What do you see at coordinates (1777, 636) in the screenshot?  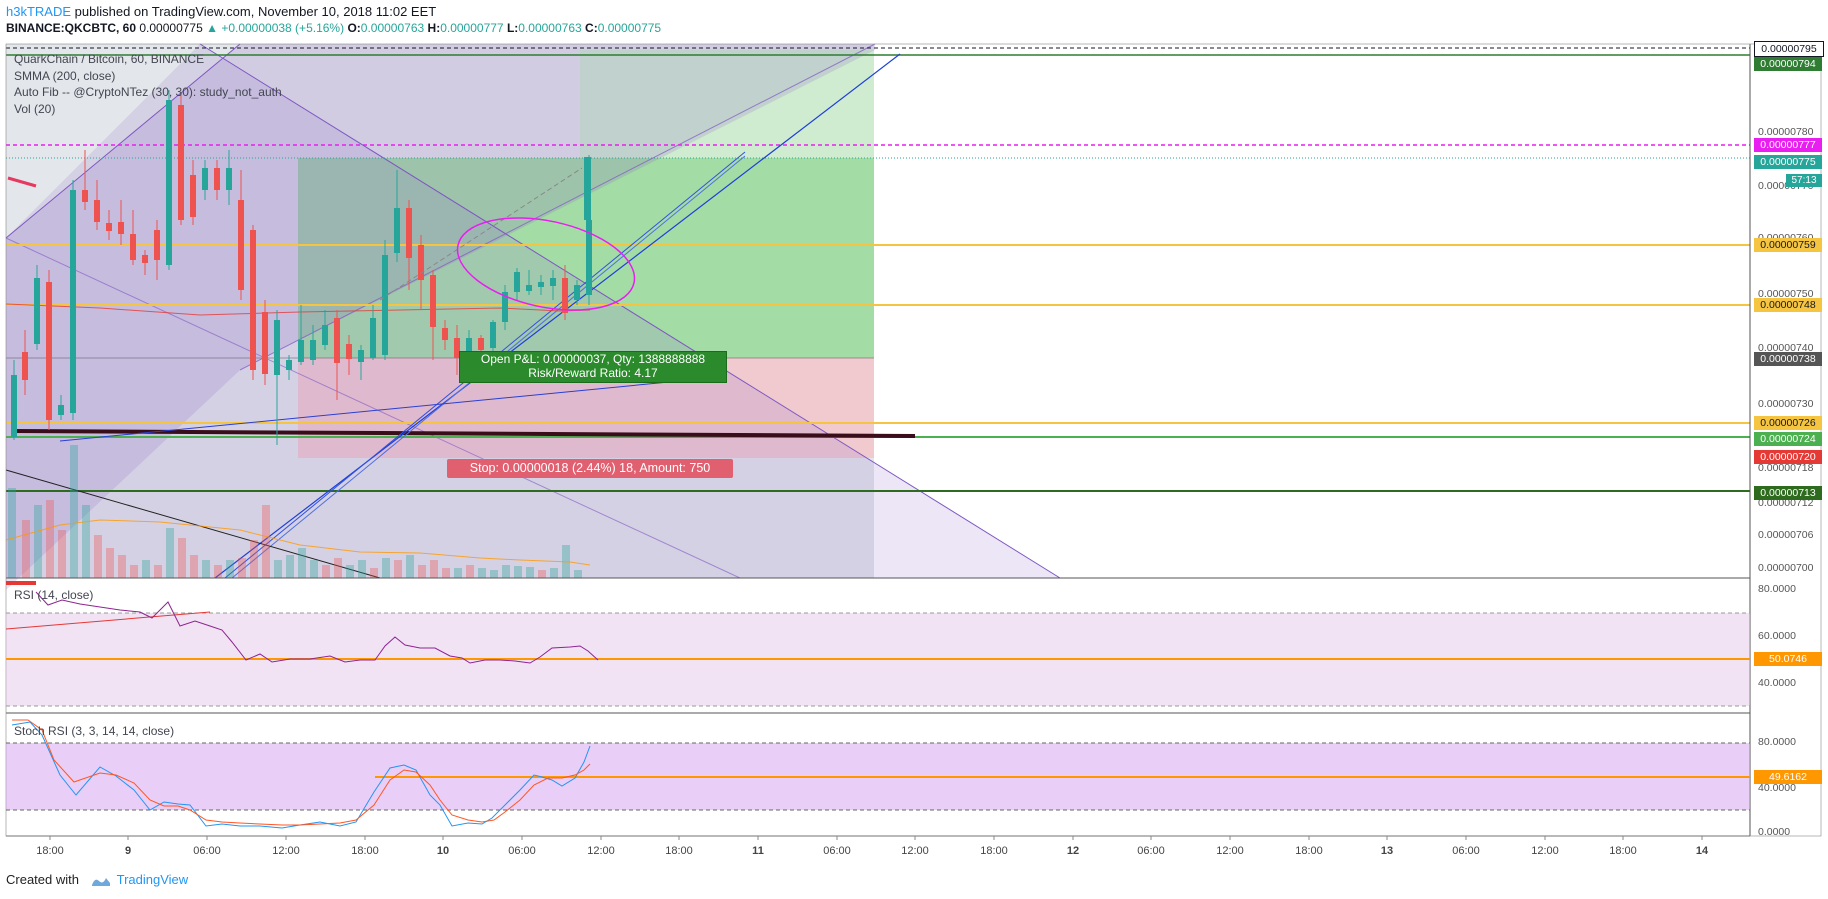 I see `rsi-tick: 60.0000` at bounding box center [1777, 636].